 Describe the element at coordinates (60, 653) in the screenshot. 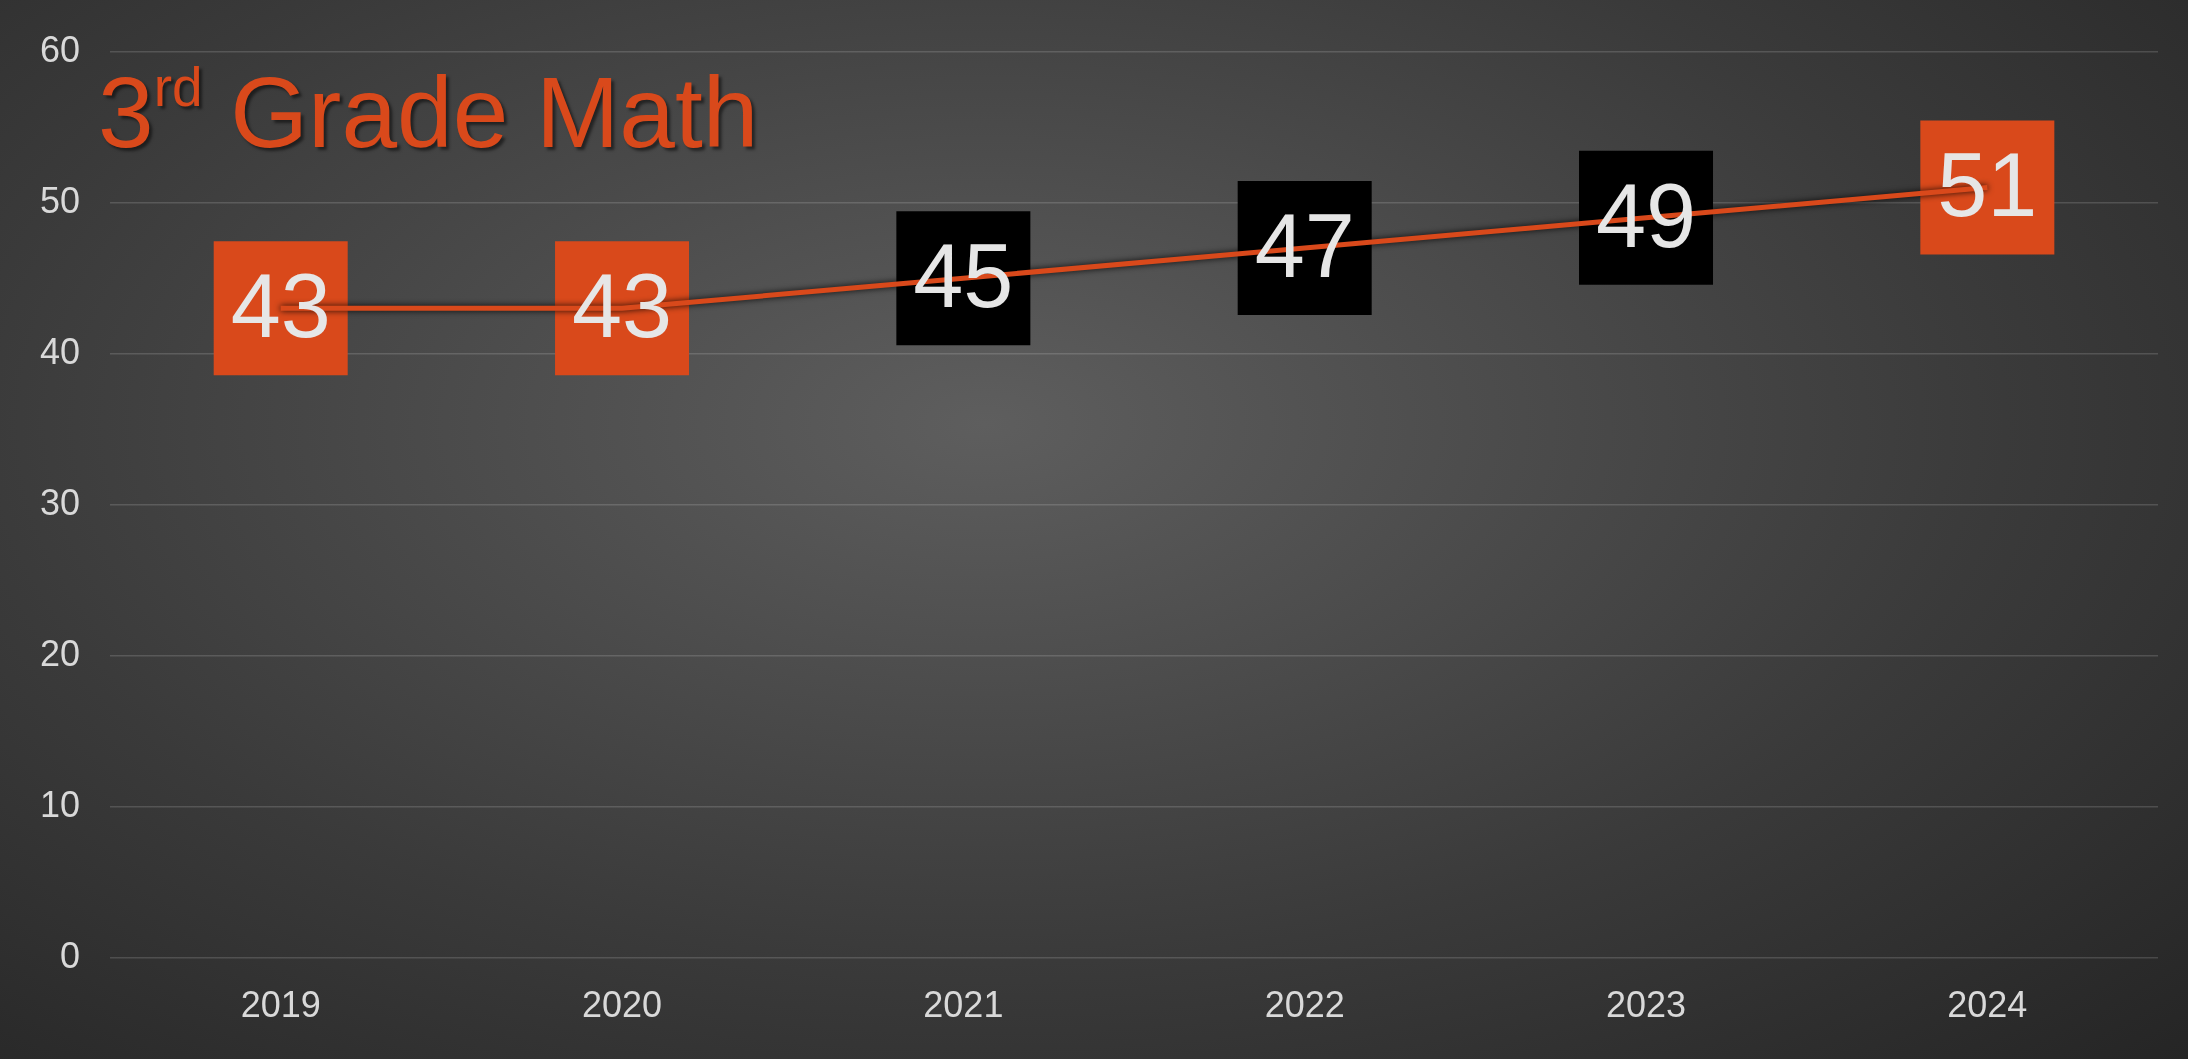

I see `y-tick-label: 20` at that location.